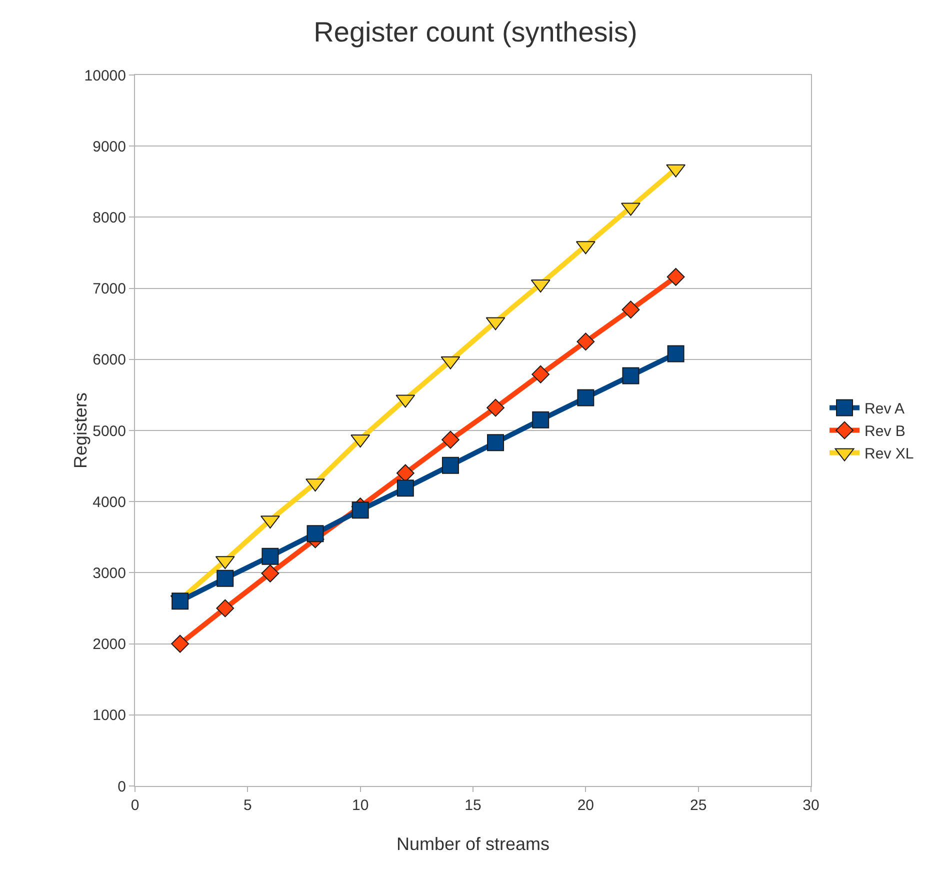 The width and height of the screenshot is (951, 871). What do you see at coordinates (473, 844) in the screenshot?
I see `x-axis-title: Number of streams` at bounding box center [473, 844].